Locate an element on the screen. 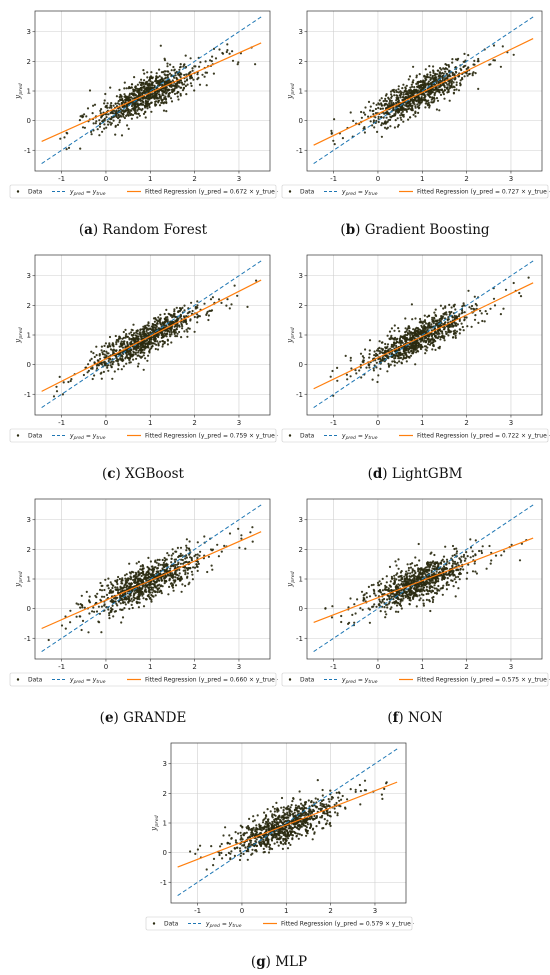 This screenshot has height=975, width=550. caption-b: (b) Gradient Boosting is located at coordinates (415, 230).